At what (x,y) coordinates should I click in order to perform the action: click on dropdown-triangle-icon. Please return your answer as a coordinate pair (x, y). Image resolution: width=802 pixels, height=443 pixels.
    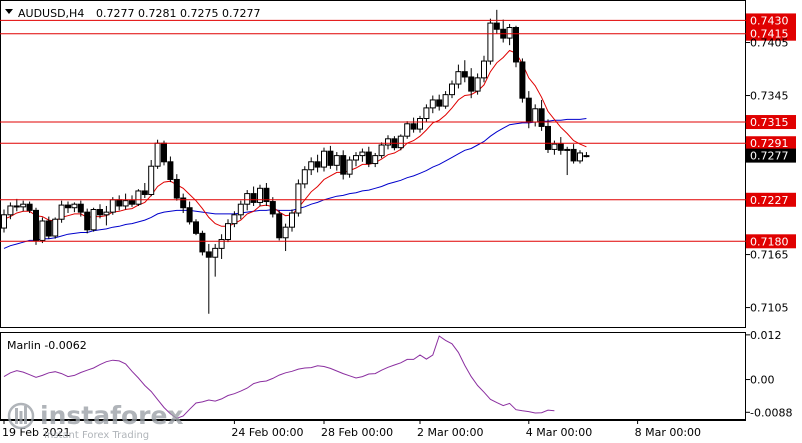
    Looking at the image, I should click on (9, 11).